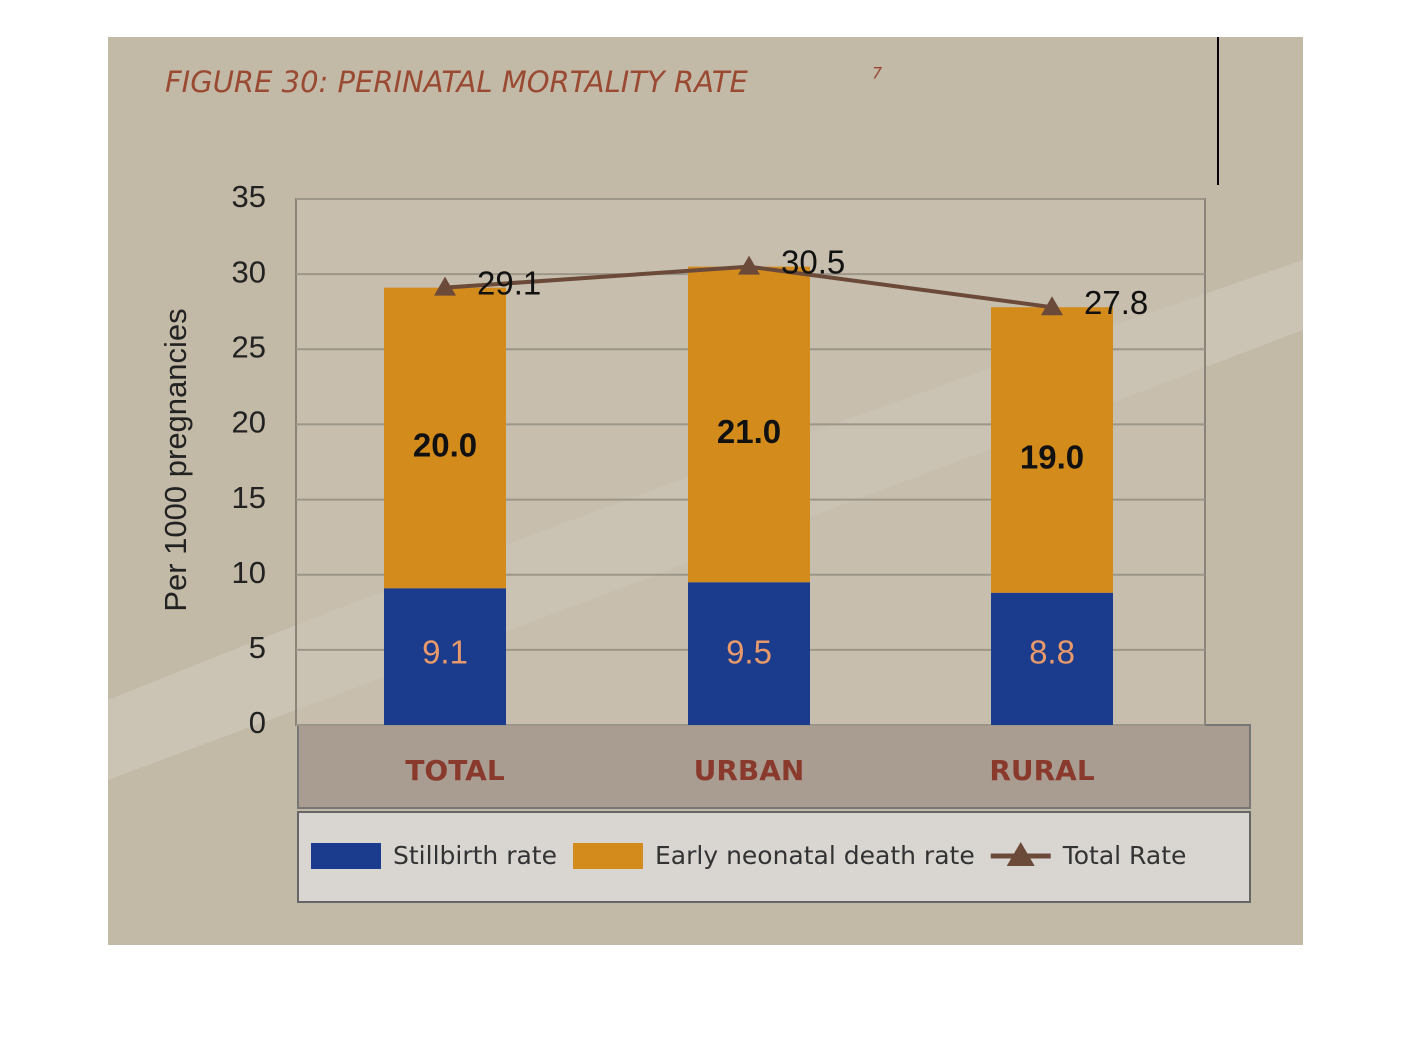  Describe the element at coordinates (749, 431) in the screenshot. I see `data-label: 21.0` at that location.